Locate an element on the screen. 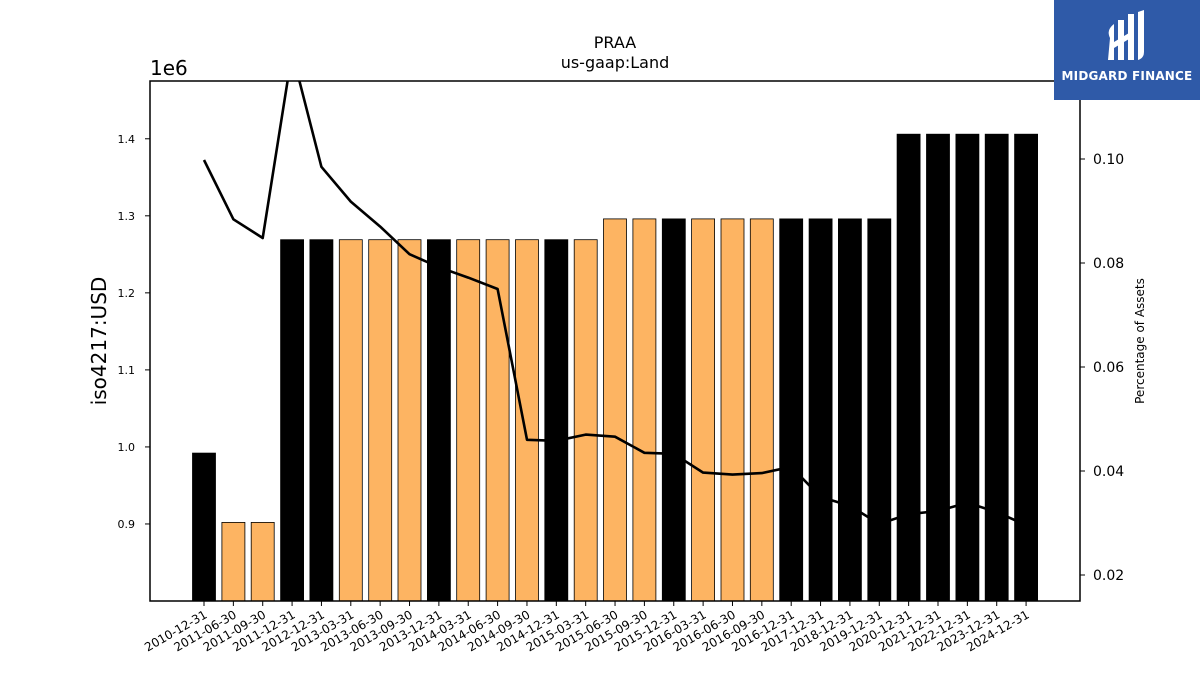  y-right-tick-label: 0.10 is located at coordinates (1108, 160).